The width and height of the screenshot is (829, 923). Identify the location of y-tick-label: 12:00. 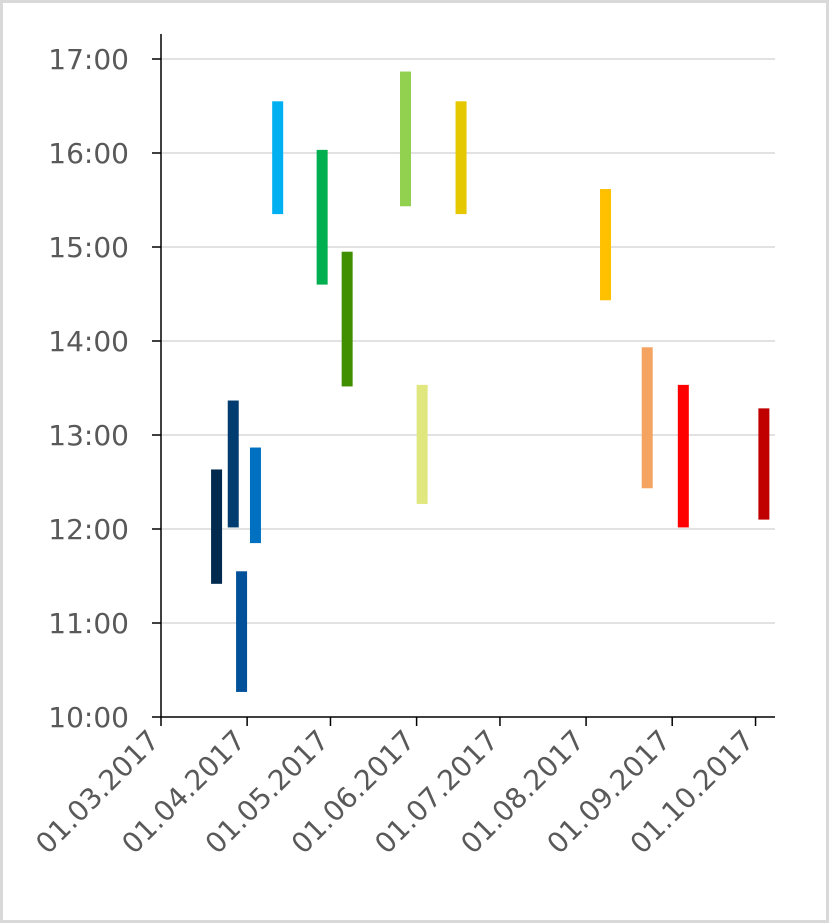
(88, 529).